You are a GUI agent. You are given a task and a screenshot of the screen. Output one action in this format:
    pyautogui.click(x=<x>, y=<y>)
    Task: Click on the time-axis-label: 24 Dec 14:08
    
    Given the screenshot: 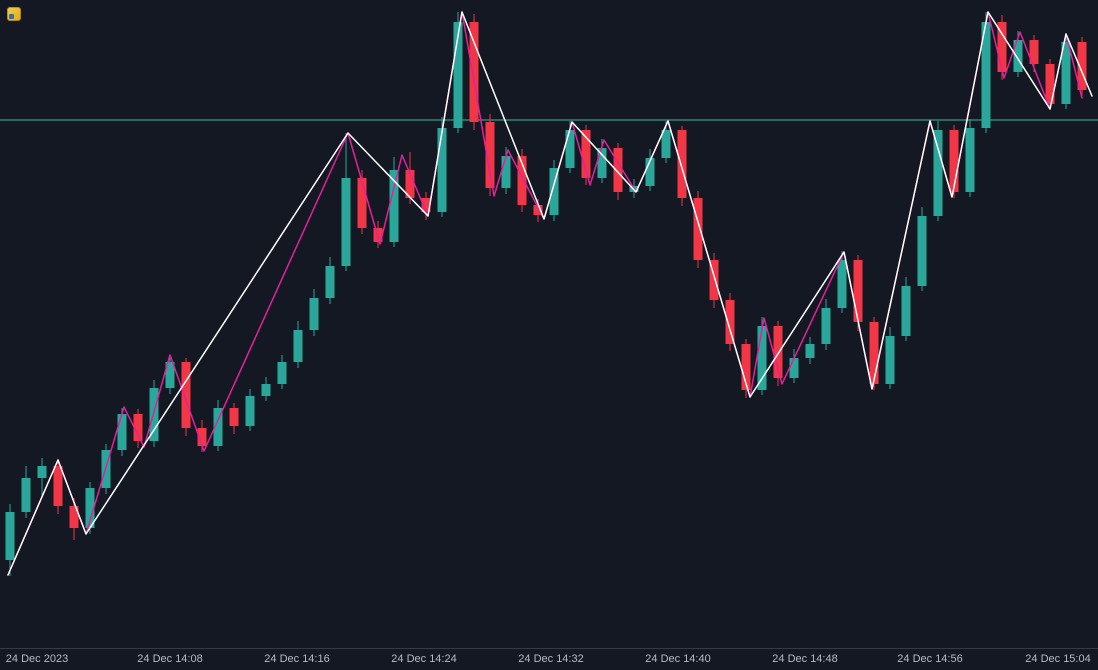 What is the action you would take?
    pyautogui.click(x=170, y=659)
    